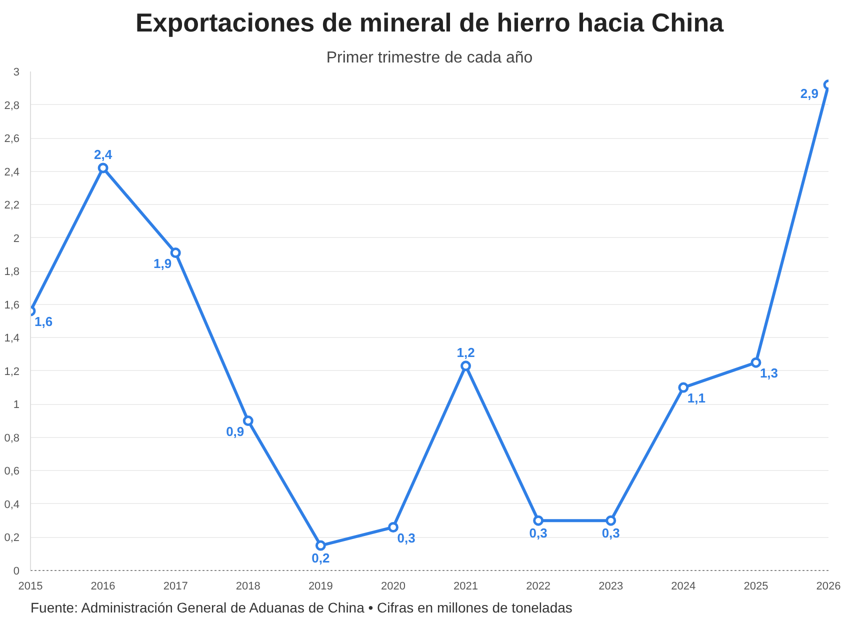 This screenshot has width=850, height=620. What do you see at coordinates (12, 305) in the screenshot?
I see `y-tick-label: 1,6` at bounding box center [12, 305].